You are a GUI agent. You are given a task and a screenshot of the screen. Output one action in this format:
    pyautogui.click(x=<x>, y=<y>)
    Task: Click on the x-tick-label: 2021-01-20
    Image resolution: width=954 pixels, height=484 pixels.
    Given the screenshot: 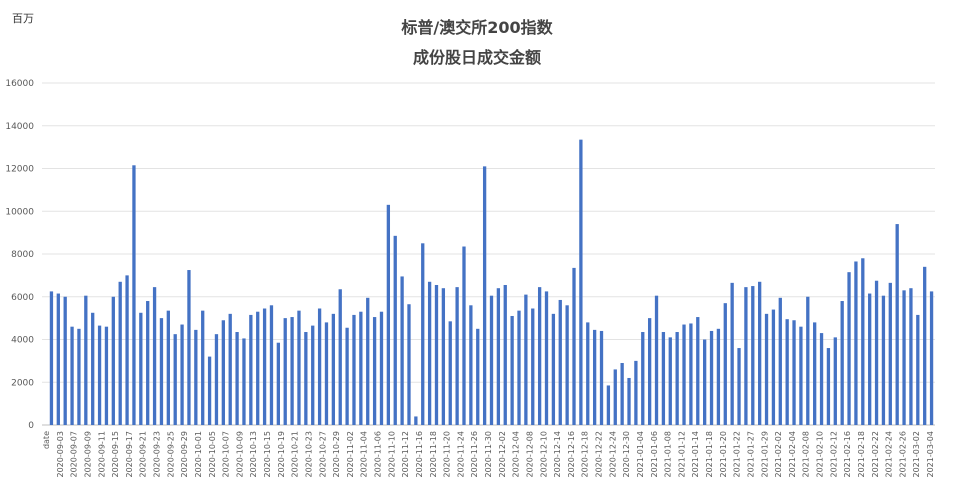 What is the action you would take?
    pyautogui.click(x=723, y=454)
    